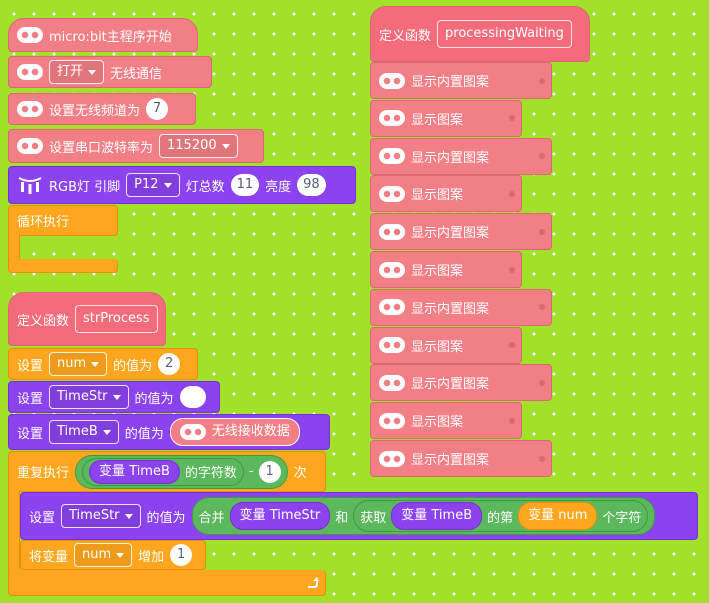 The image size is (709, 603). Describe the element at coordinates (110, 37) in the screenshot. I see `block-text: micro:bit主程序开始` at that location.